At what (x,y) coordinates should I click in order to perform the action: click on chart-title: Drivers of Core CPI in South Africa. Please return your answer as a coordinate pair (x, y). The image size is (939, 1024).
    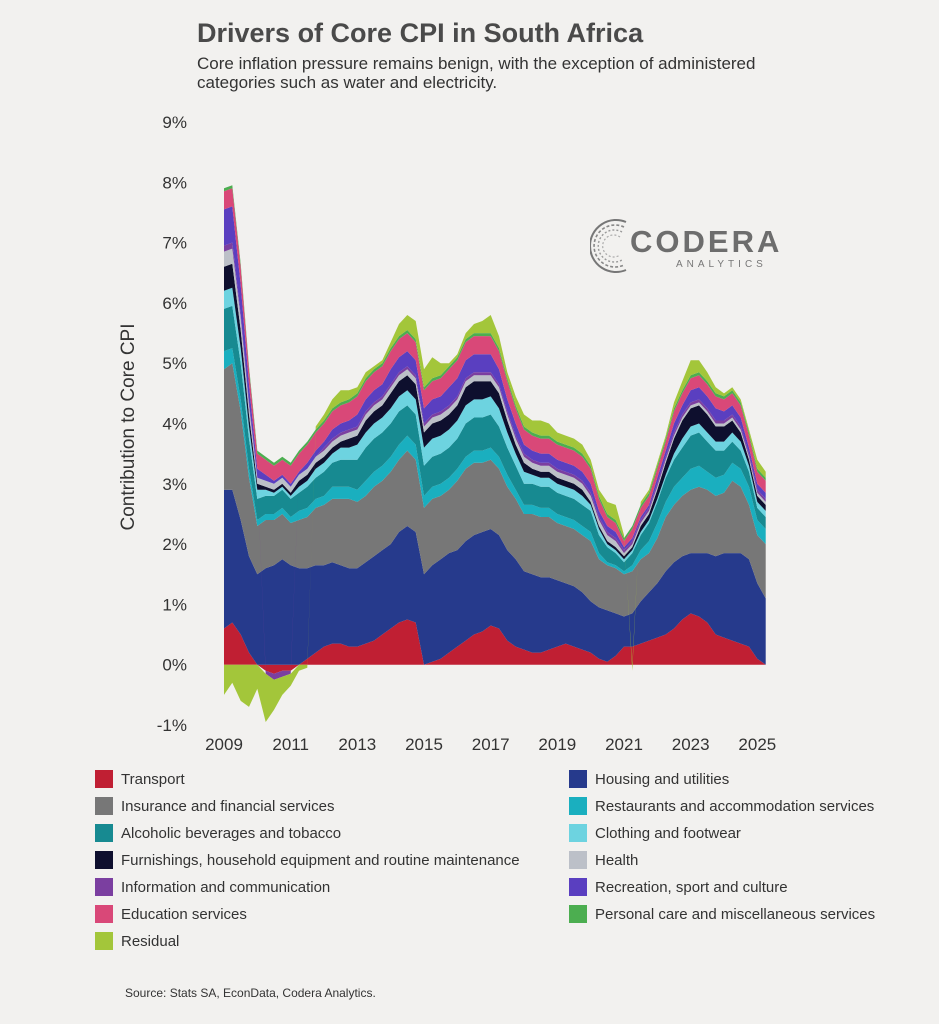
    Looking at the image, I should click on (420, 33).